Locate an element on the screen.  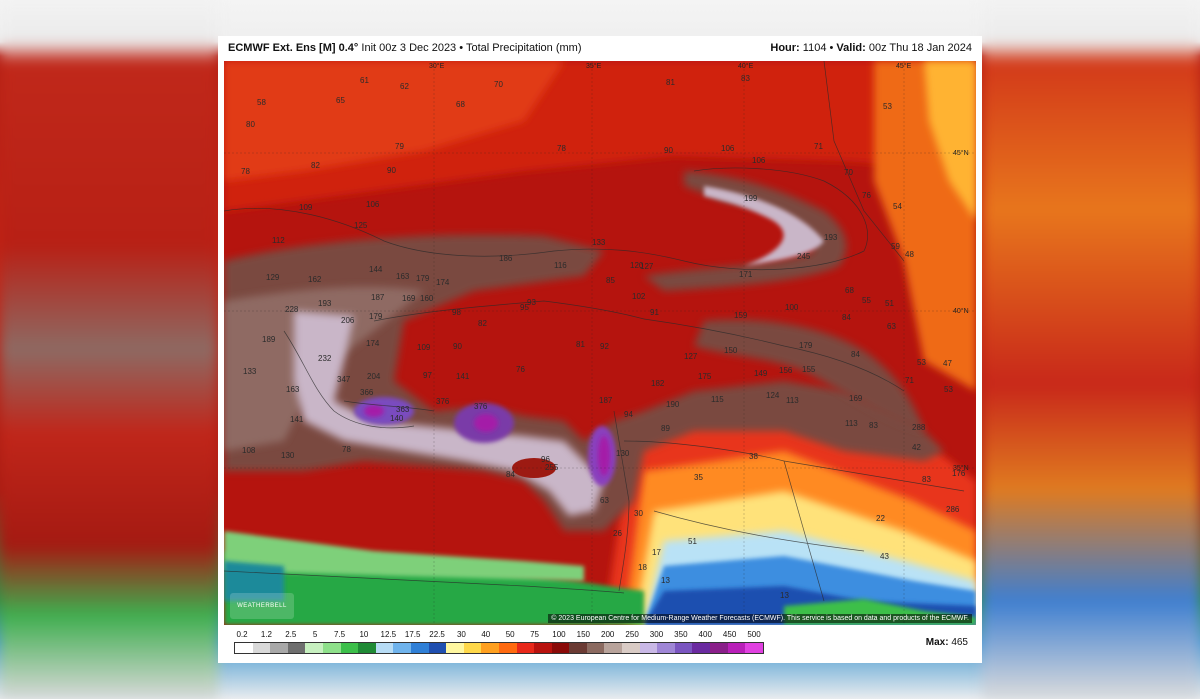
precip-value-label: 70 is located at coordinates (848, 172).